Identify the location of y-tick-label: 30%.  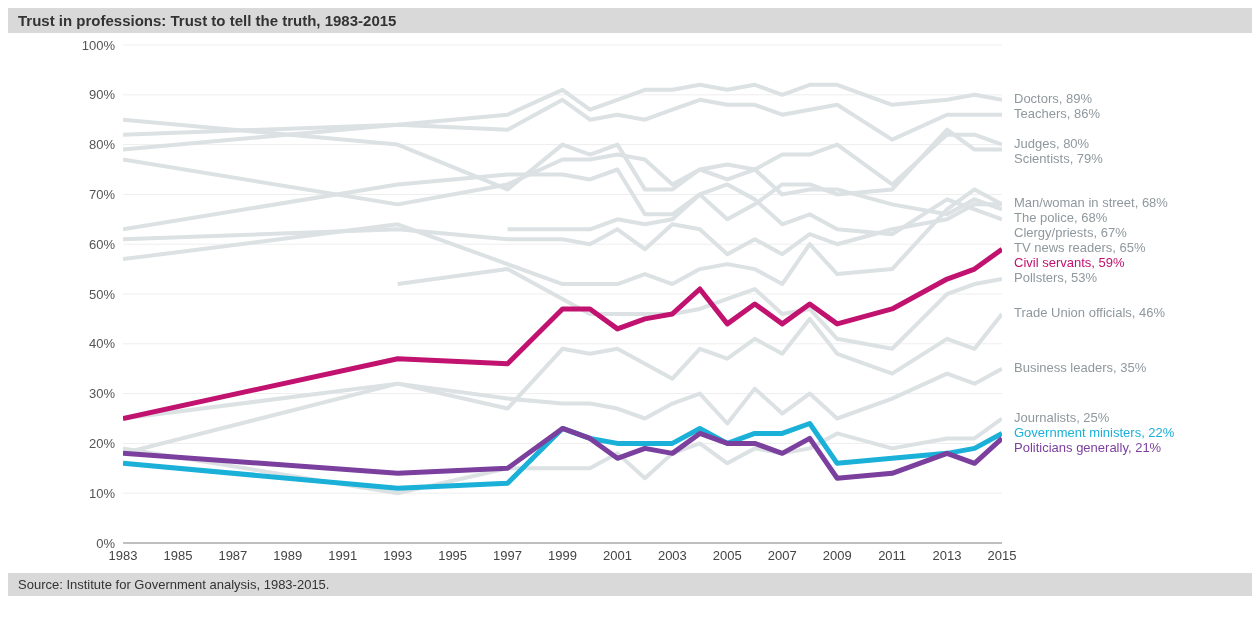
(102, 394).